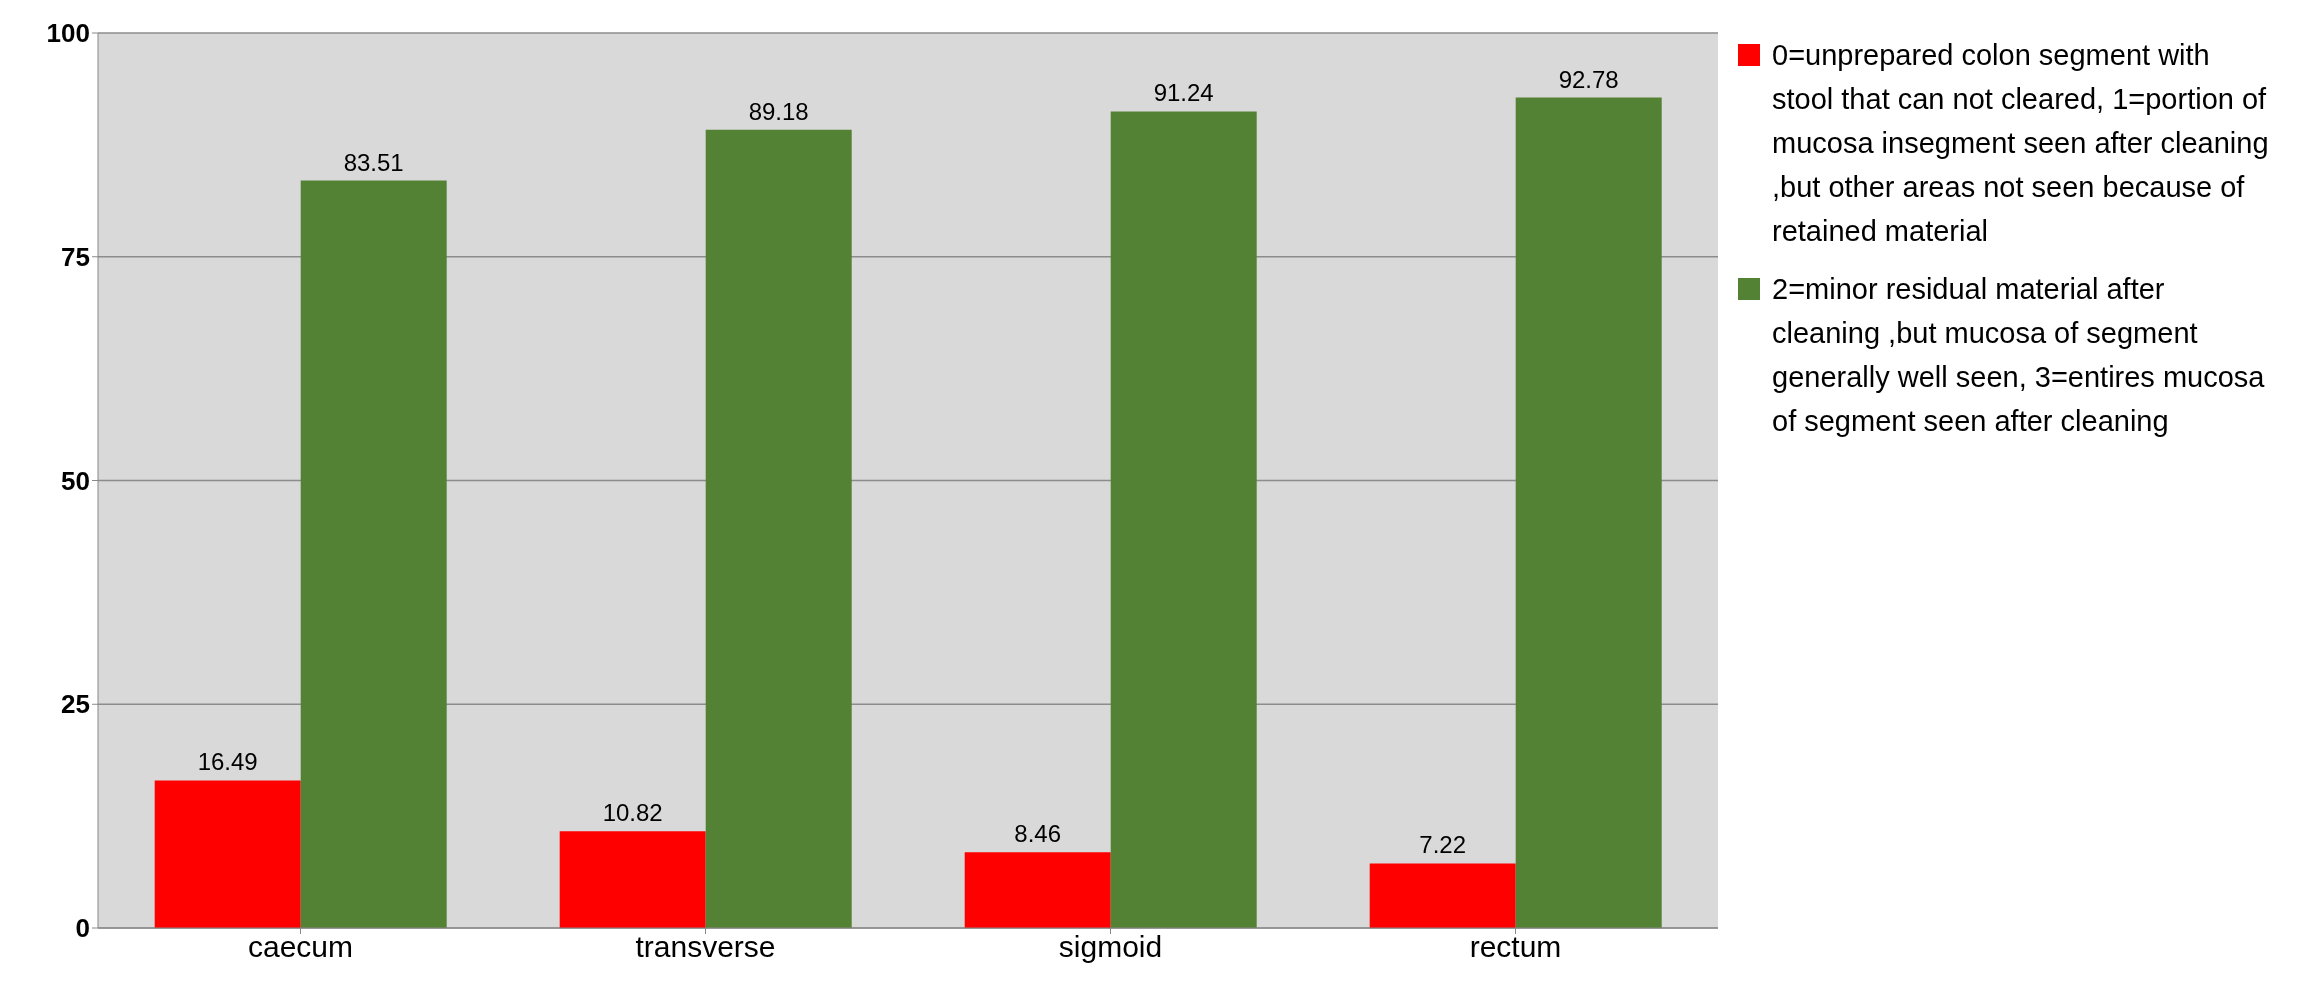 The height and width of the screenshot is (992, 2304). Describe the element at coordinates (75, 480) in the screenshot. I see `y-tick-label: 50` at that location.